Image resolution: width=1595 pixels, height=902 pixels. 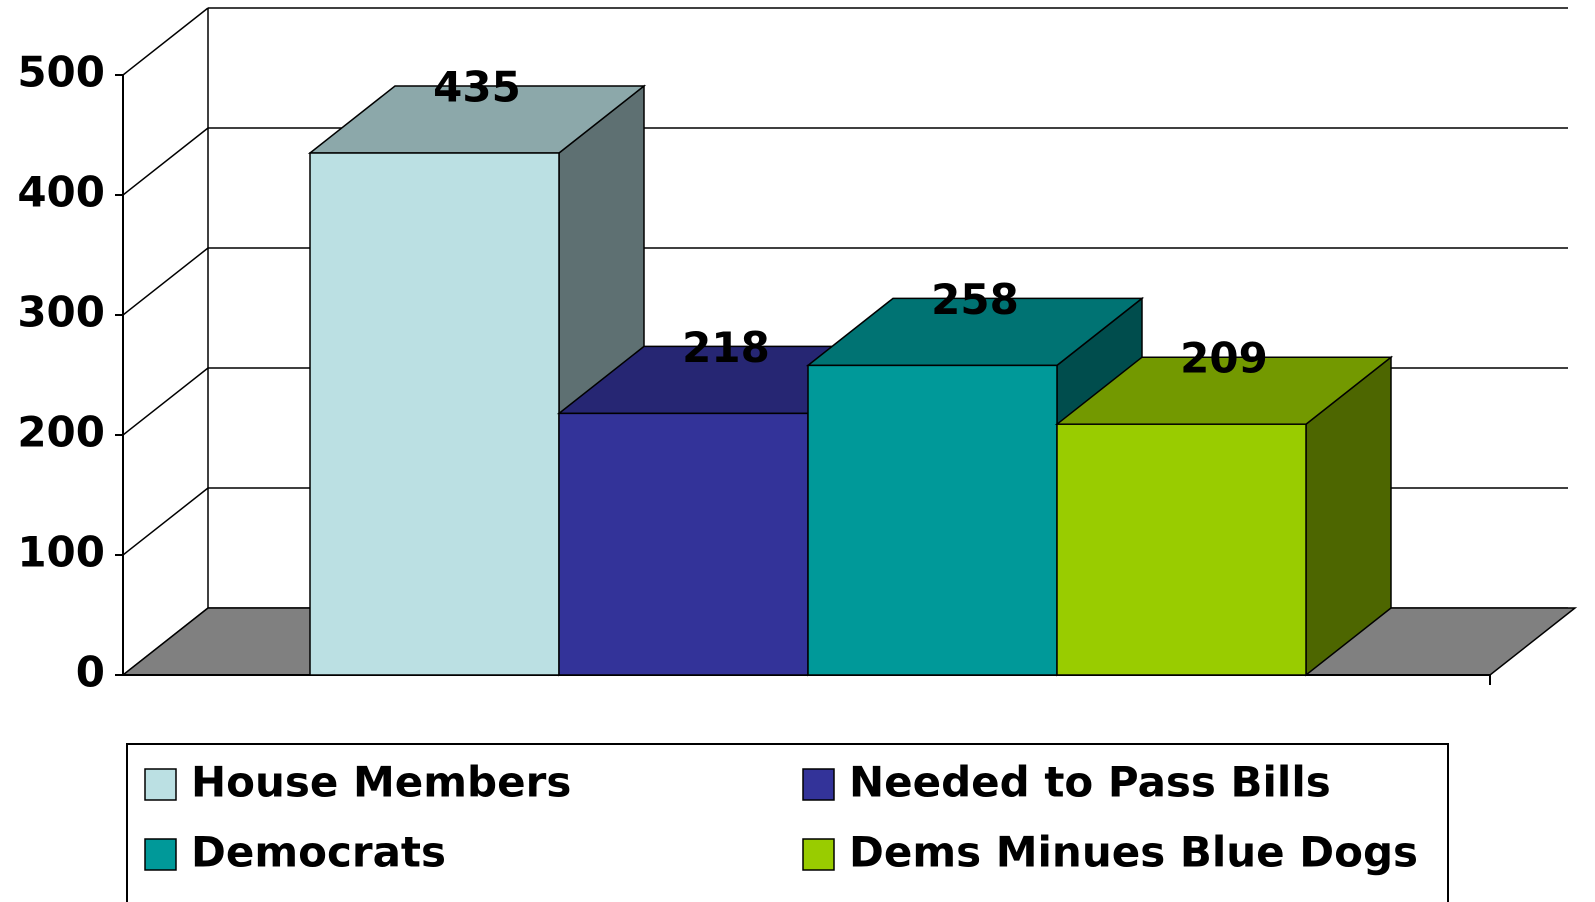 What do you see at coordinates (726, 347) in the screenshot?
I see `value-label: 218` at bounding box center [726, 347].